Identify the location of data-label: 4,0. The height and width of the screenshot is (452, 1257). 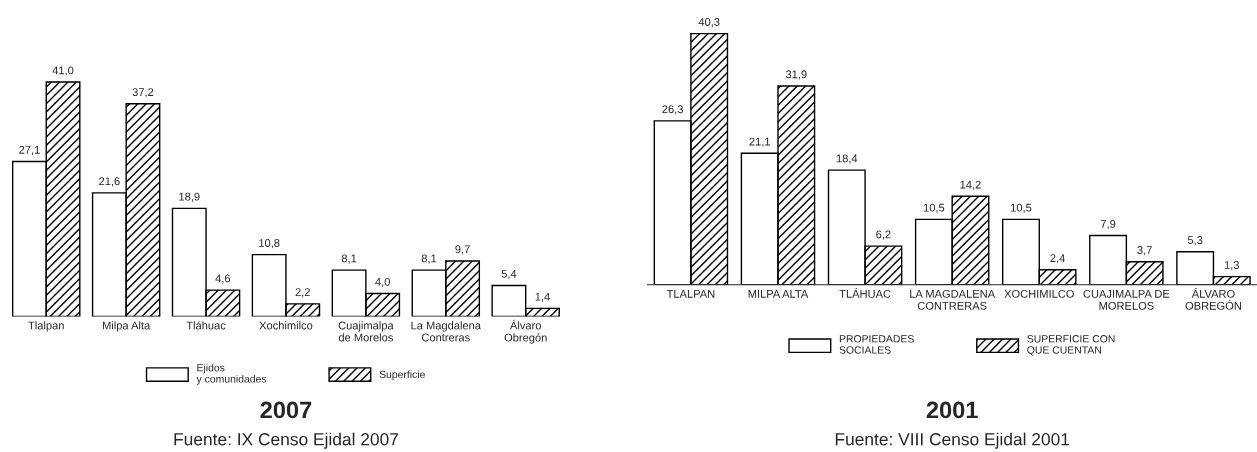
(382, 282).